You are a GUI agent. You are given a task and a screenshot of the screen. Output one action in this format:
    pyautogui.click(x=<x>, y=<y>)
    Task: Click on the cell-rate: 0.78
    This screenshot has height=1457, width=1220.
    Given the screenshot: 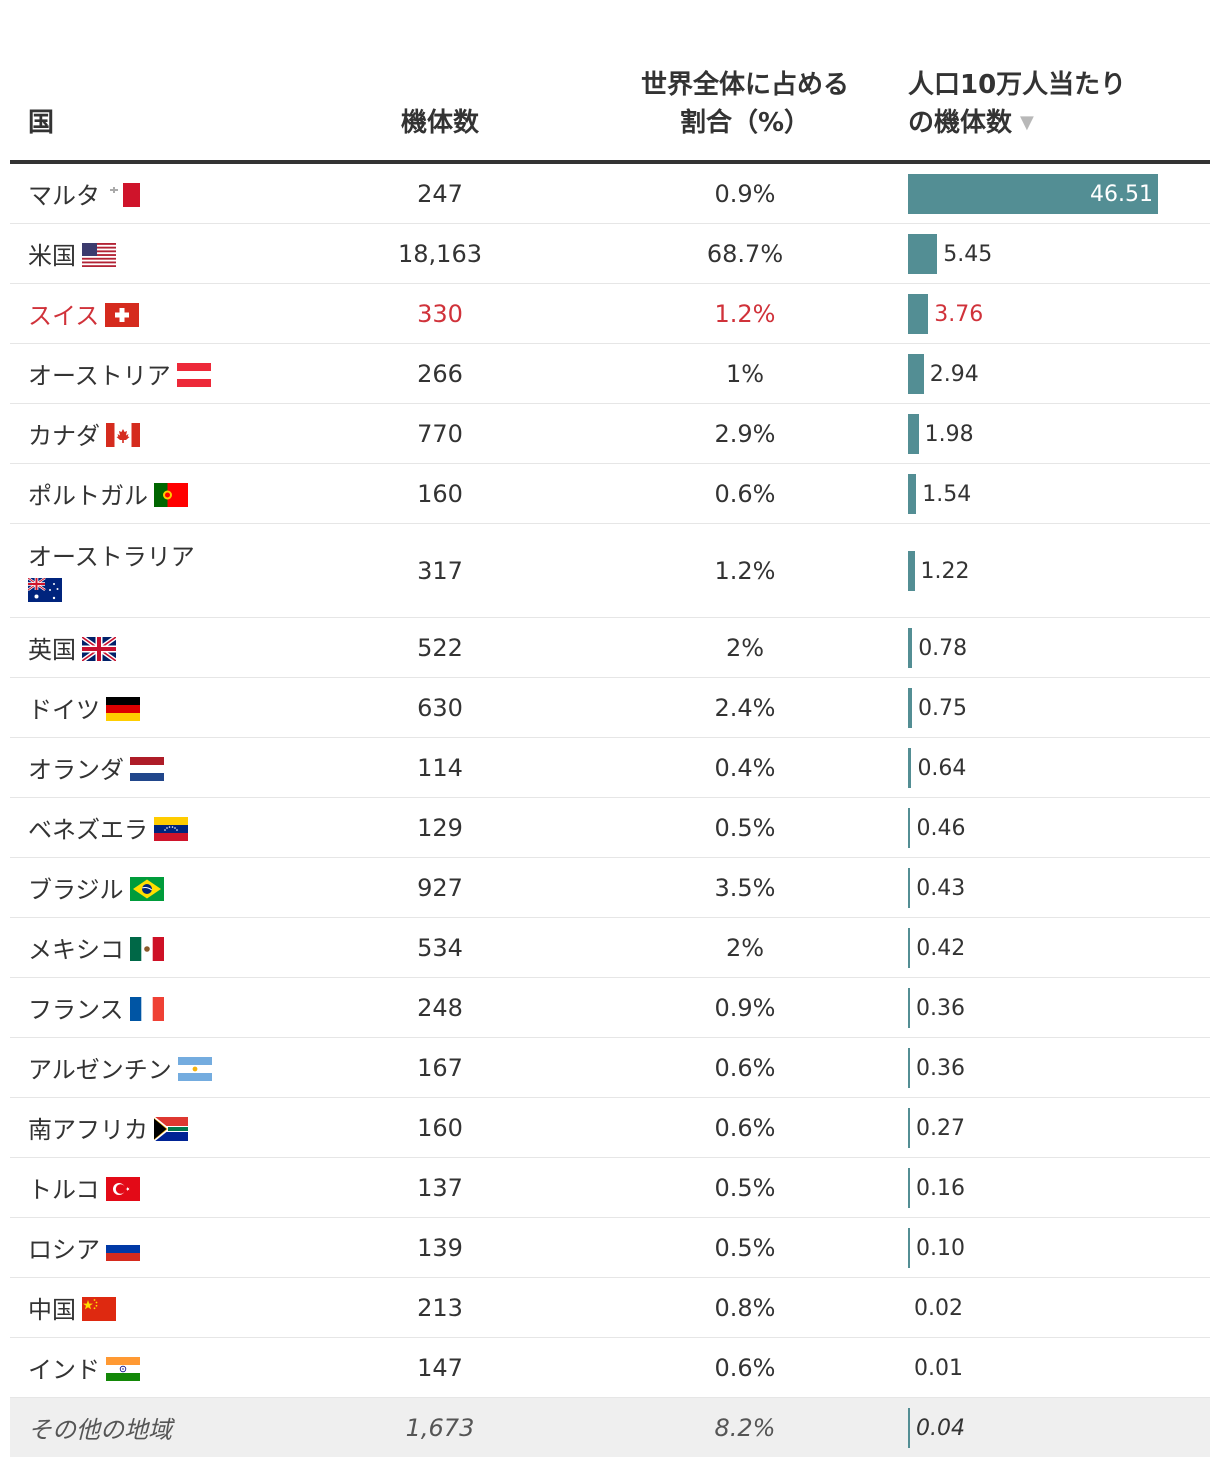 What is the action you would take?
    pyautogui.click(x=1055, y=648)
    